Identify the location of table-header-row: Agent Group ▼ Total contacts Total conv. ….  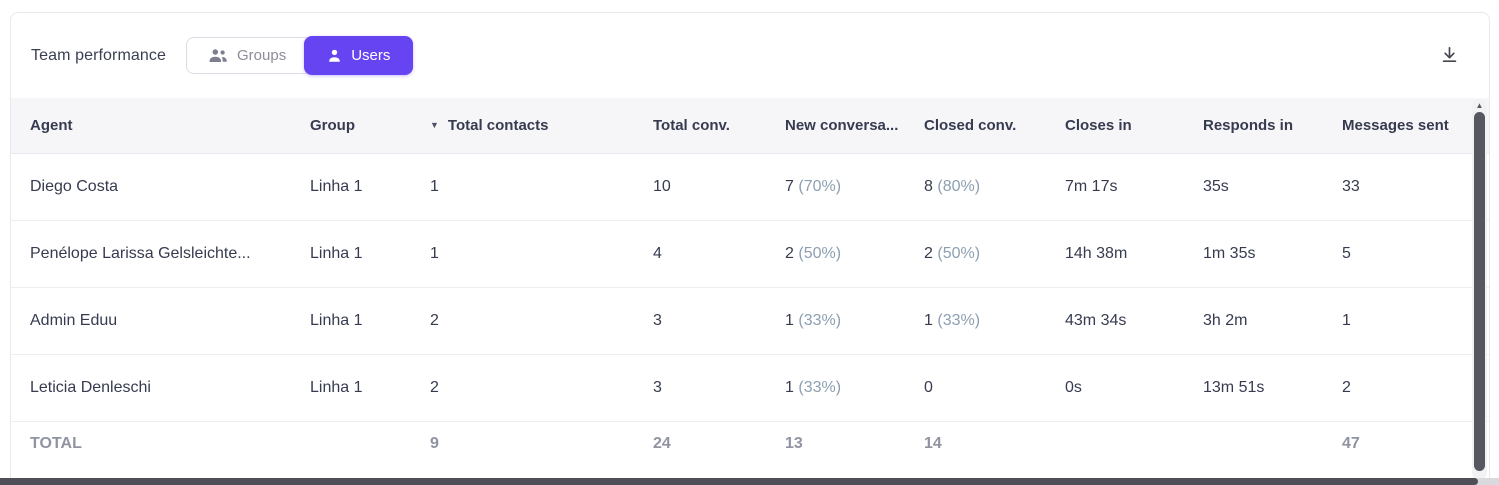
(750, 126).